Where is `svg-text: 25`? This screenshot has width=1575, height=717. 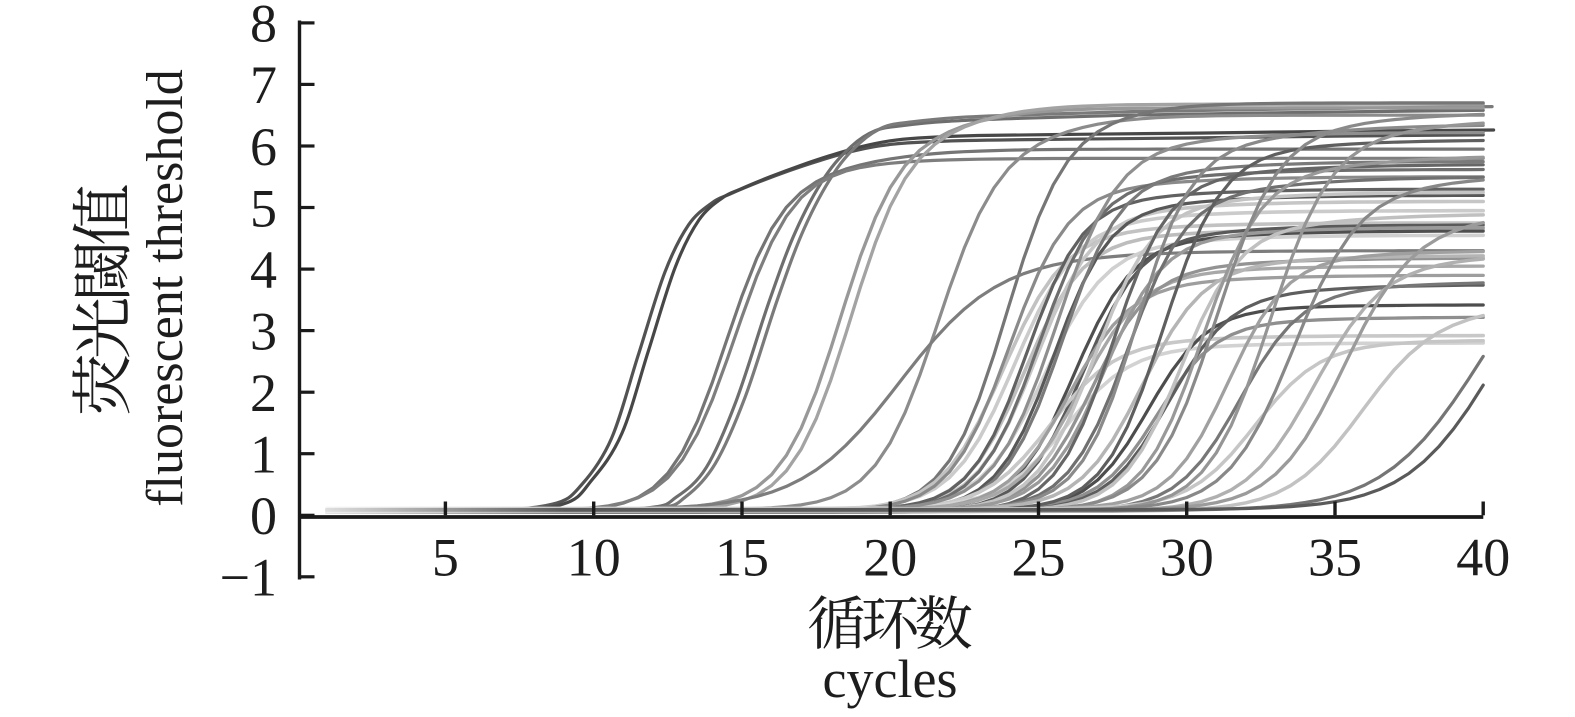 svg-text: 25 is located at coordinates (1039, 558).